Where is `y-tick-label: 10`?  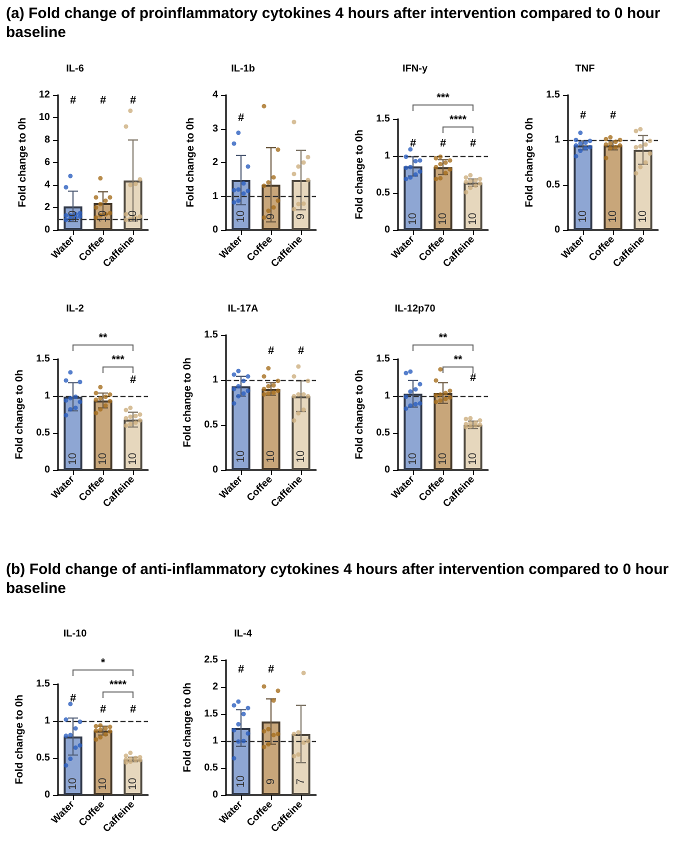
y-tick-label: 10 is located at coordinates (44, 117).